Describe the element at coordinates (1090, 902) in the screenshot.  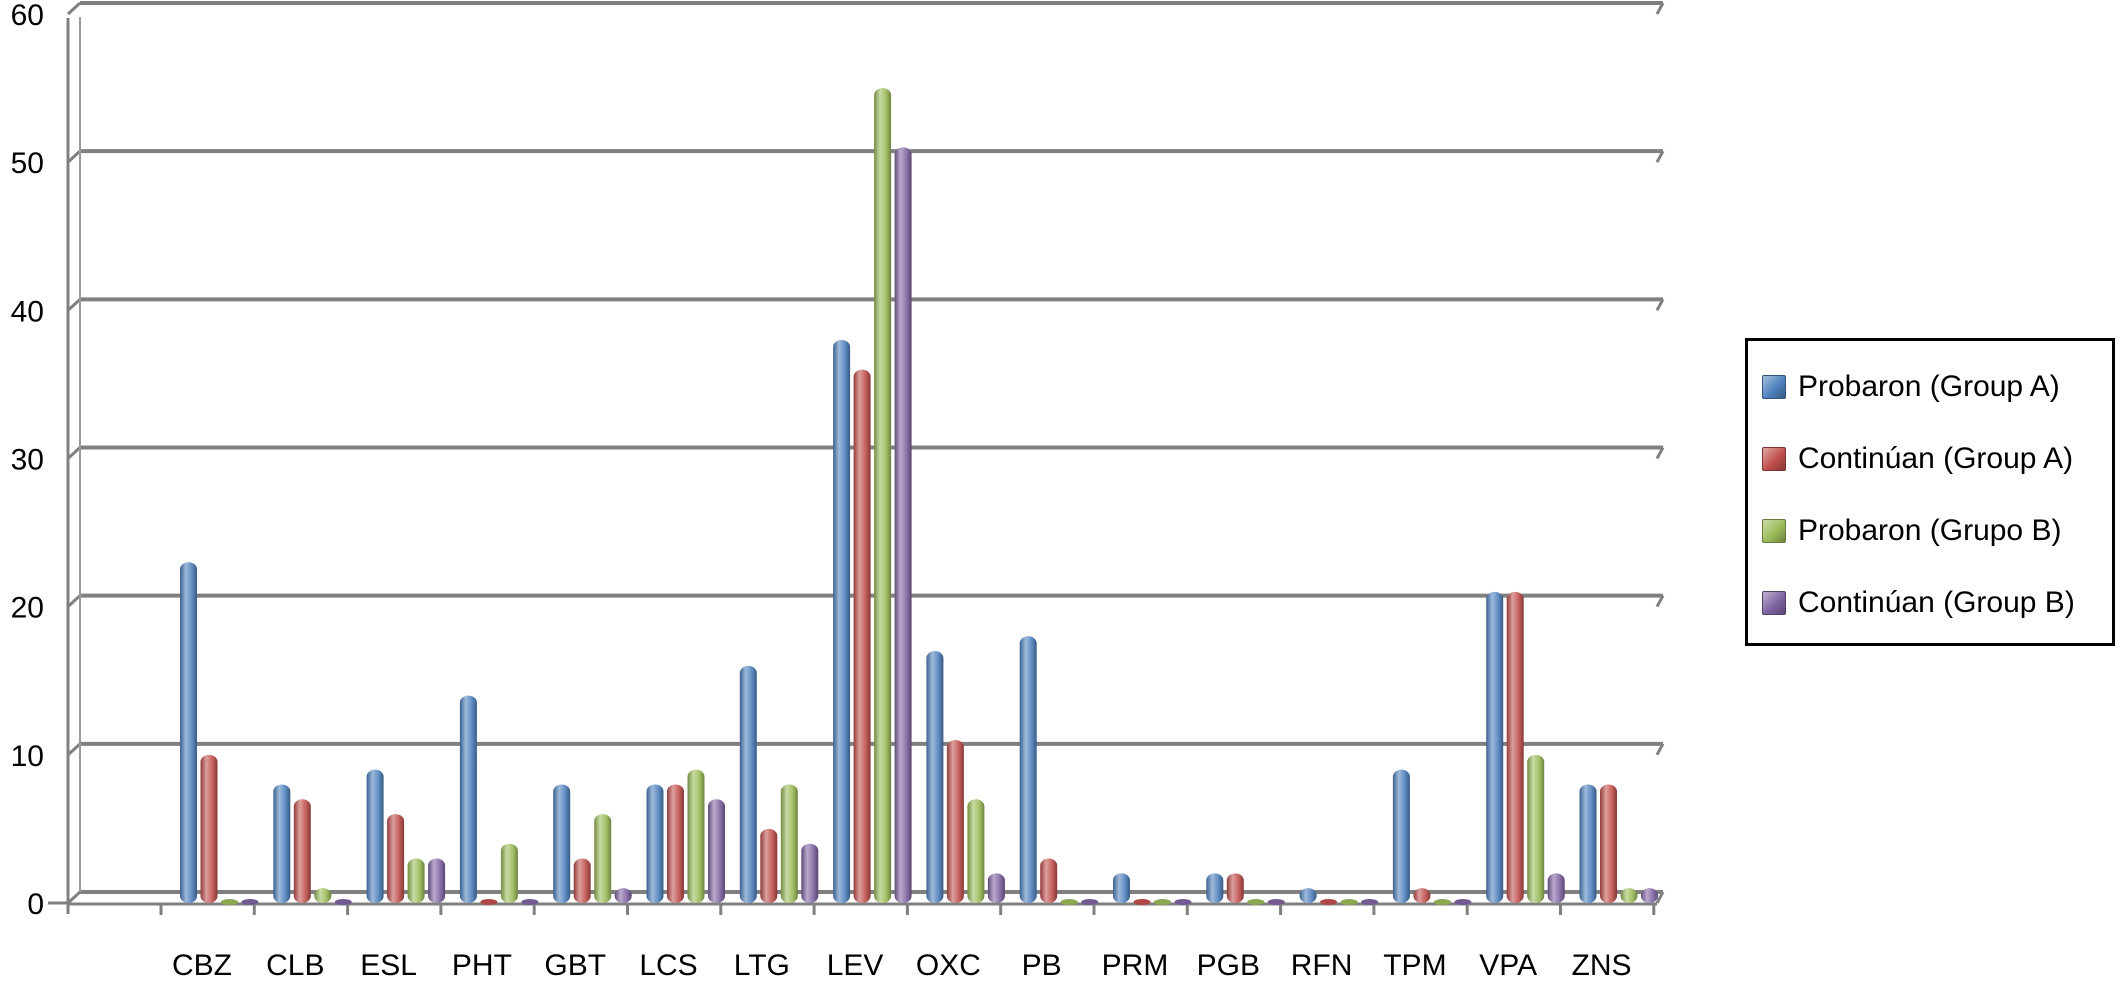
I see `bar-pb-s3` at that location.